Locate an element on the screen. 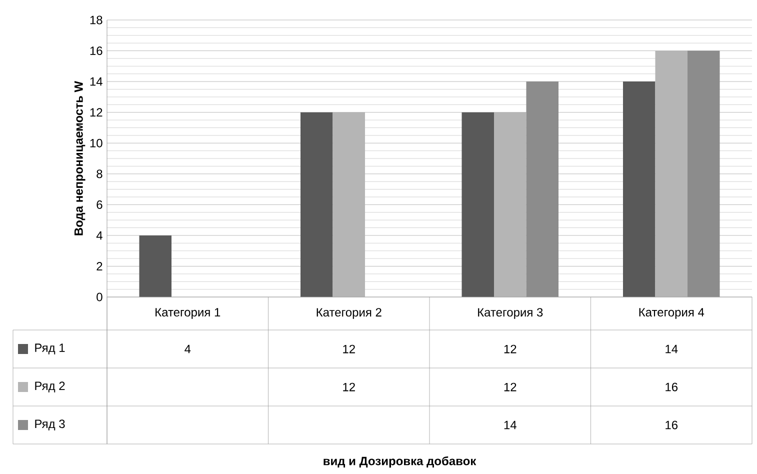 The height and width of the screenshot is (474, 757). y-tick-label: 0 is located at coordinates (99, 297).